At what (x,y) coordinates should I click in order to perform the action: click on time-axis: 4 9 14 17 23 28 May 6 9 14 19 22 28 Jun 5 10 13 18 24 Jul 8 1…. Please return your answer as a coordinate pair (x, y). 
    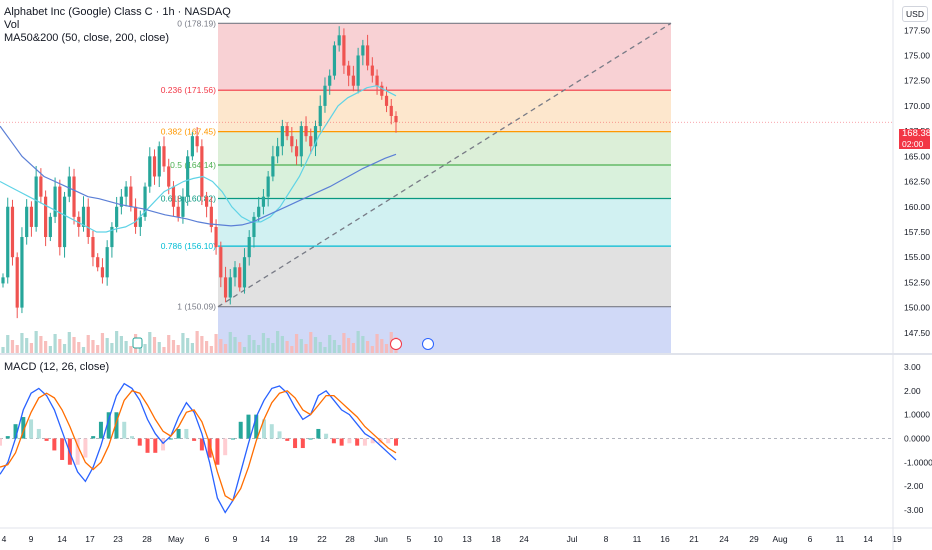
    Looking at the image, I should click on (452, 539).